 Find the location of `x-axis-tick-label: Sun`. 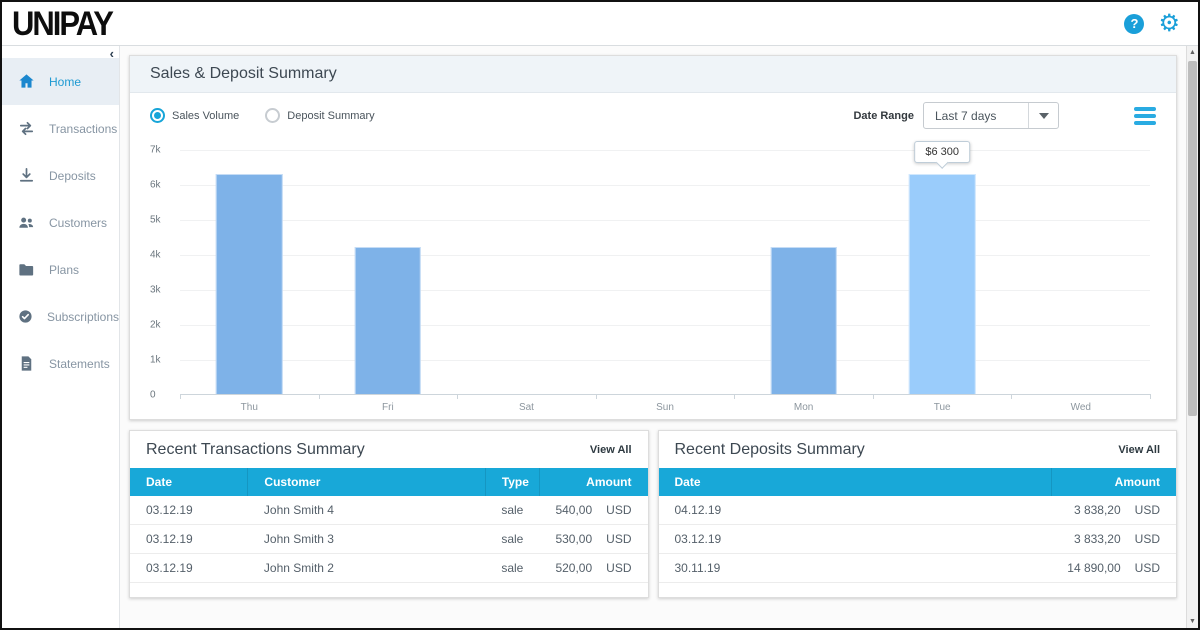

x-axis-tick-label: Sun is located at coordinates (665, 407).